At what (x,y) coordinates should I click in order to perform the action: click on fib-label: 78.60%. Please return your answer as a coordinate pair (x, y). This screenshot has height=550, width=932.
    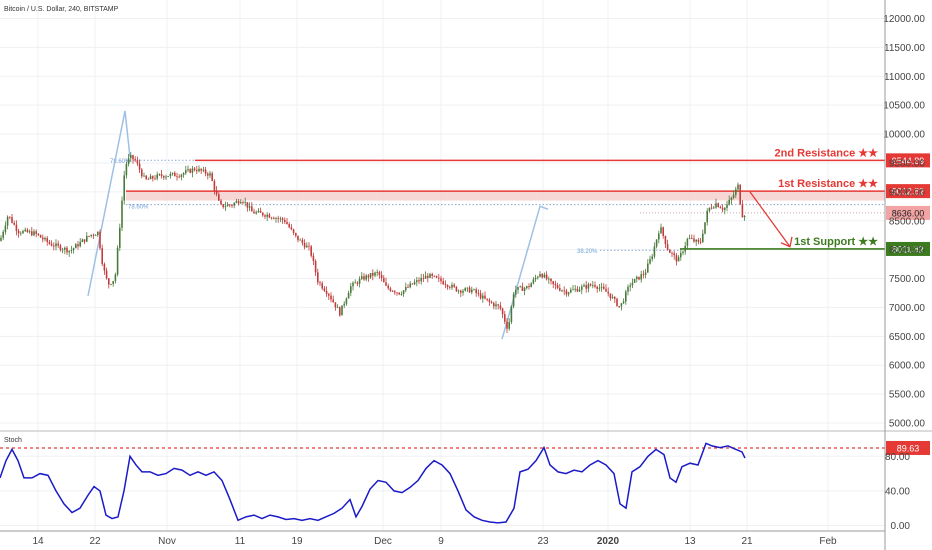
    Looking at the image, I should click on (120, 162).